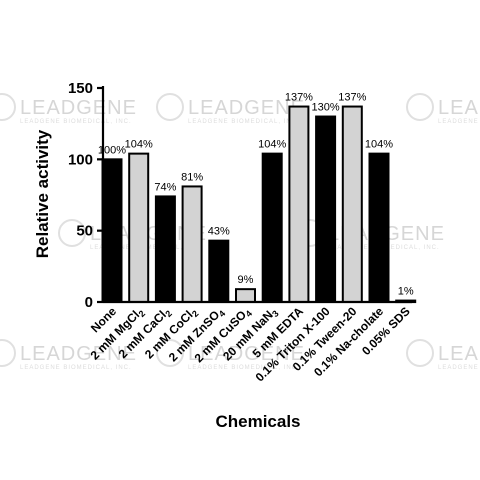  What do you see at coordinates (352, 98) in the screenshot?
I see `data-label-9: 137%` at bounding box center [352, 98].